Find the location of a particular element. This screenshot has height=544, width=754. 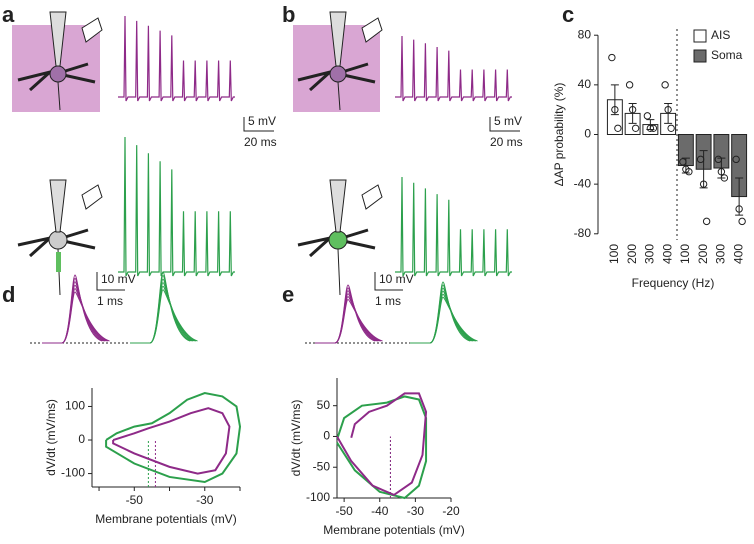

legend-label: Soma is located at coordinates (727, 55).